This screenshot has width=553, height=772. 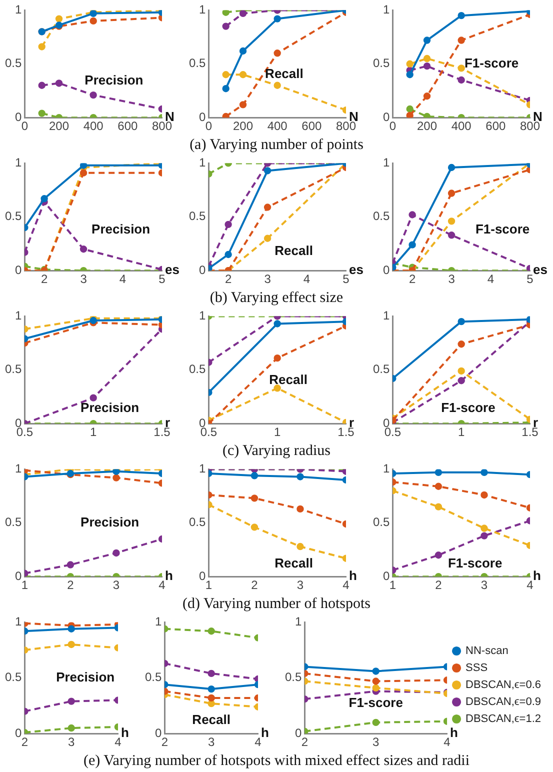 I want to click on x-tick-label: 400, so click(x=93, y=126).